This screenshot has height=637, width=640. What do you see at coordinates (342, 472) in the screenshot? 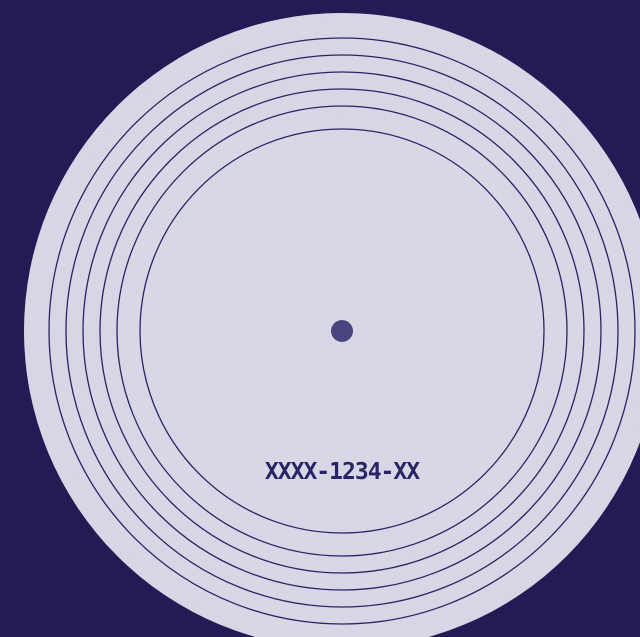
I see `catalog-number-label: XXXX-1234-XX` at bounding box center [342, 472].